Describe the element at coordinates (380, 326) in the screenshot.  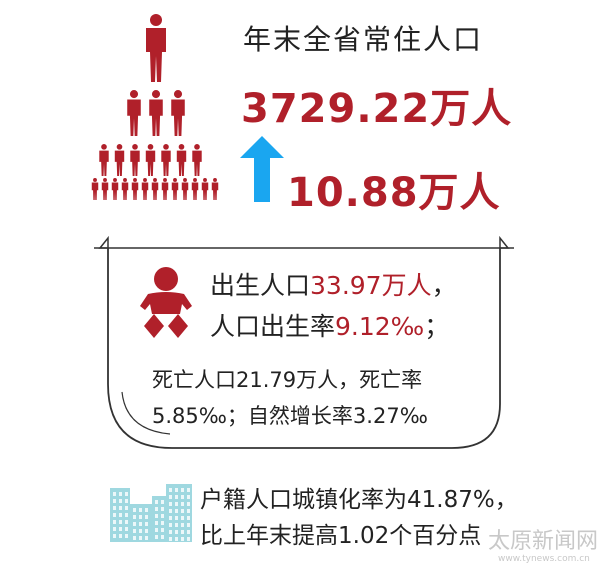
I see `birth-rate-value: 9.12‰` at that location.